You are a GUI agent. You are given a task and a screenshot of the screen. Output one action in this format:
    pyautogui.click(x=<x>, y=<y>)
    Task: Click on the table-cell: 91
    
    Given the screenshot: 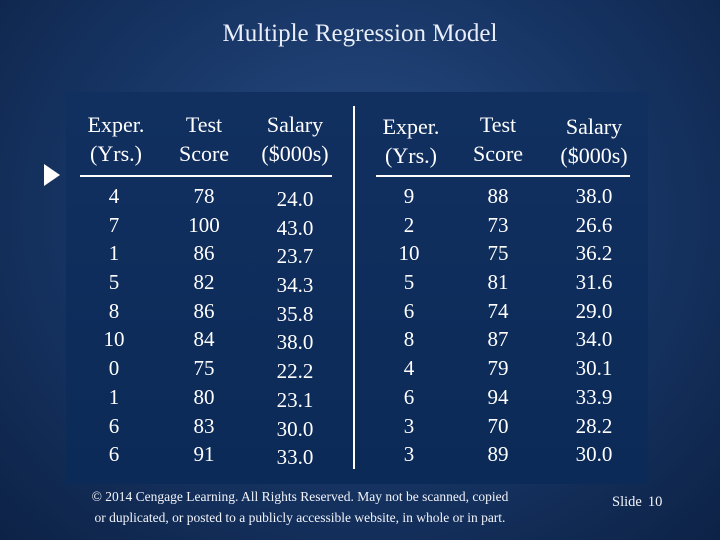 What is the action you would take?
    pyautogui.click(x=204, y=454)
    